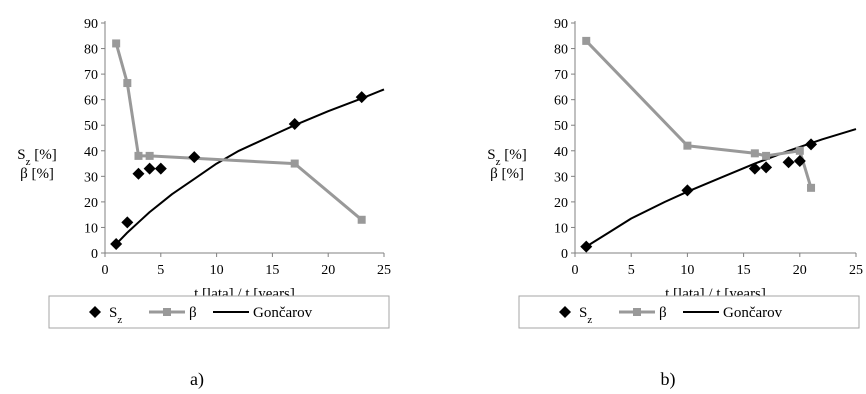  I want to click on legend-box, so click(689, 312).